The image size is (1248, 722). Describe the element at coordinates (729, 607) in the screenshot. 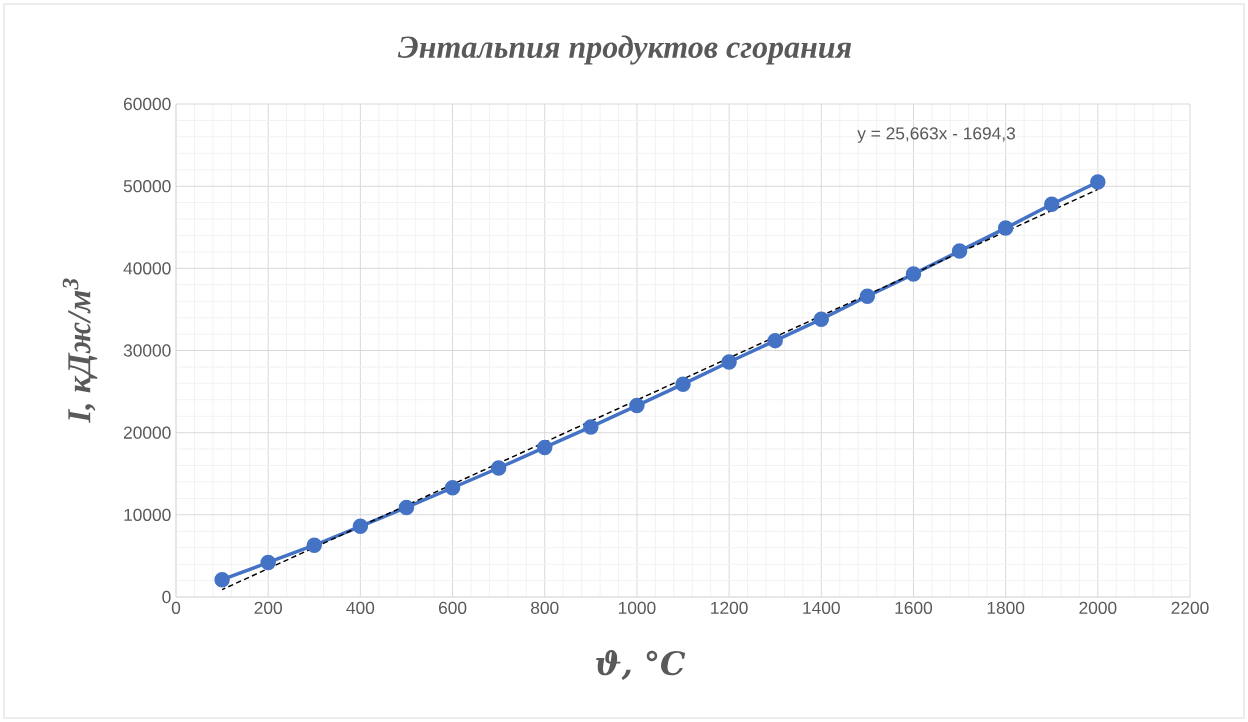

I see `x-tick-label: 1200` at that location.